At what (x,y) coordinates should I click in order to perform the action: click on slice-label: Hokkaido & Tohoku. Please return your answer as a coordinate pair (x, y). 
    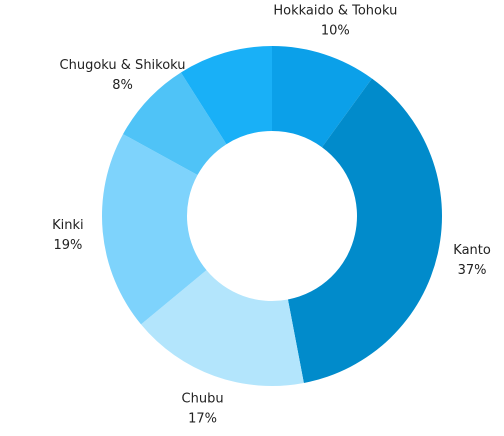
    Looking at the image, I should click on (335, 11).